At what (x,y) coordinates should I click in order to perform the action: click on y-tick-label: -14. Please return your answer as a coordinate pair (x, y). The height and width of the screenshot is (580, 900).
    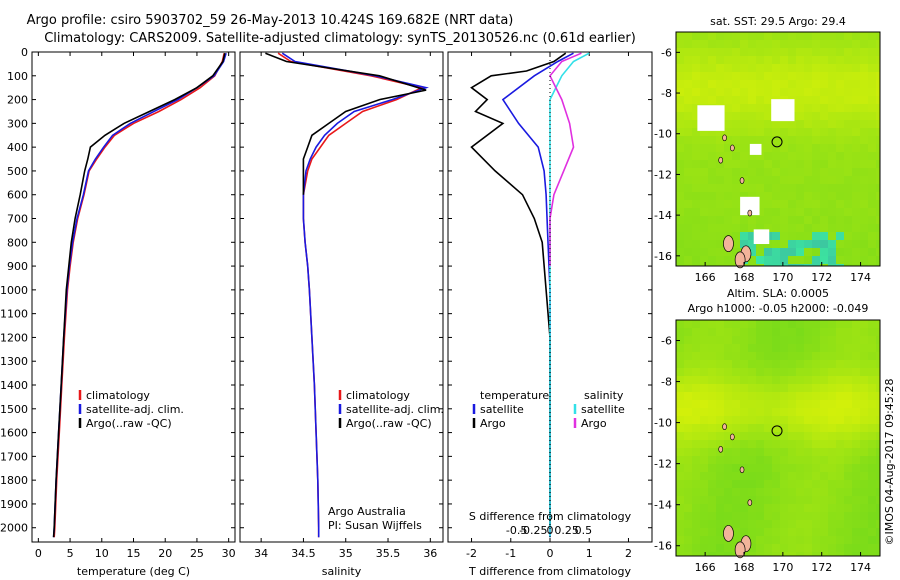
    Looking at the image, I should click on (663, 215).